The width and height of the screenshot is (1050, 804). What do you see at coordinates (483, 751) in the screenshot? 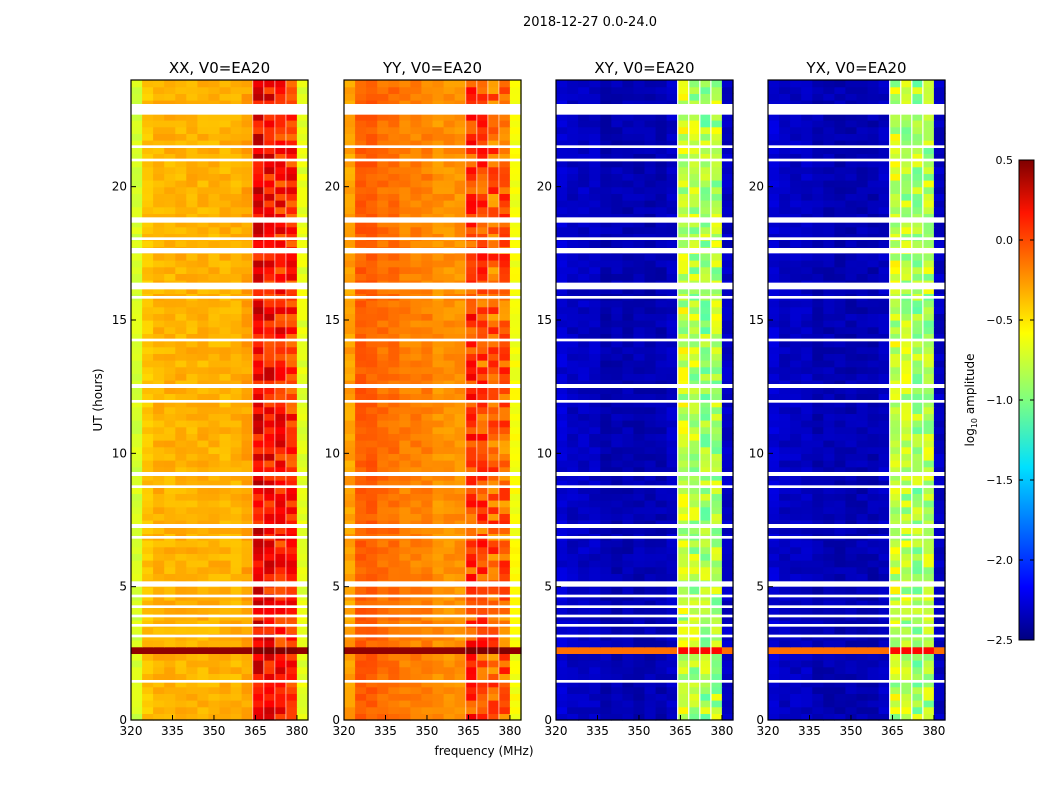
I see `x-axis-label: frequency (MHz)` at bounding box center [483, 751].